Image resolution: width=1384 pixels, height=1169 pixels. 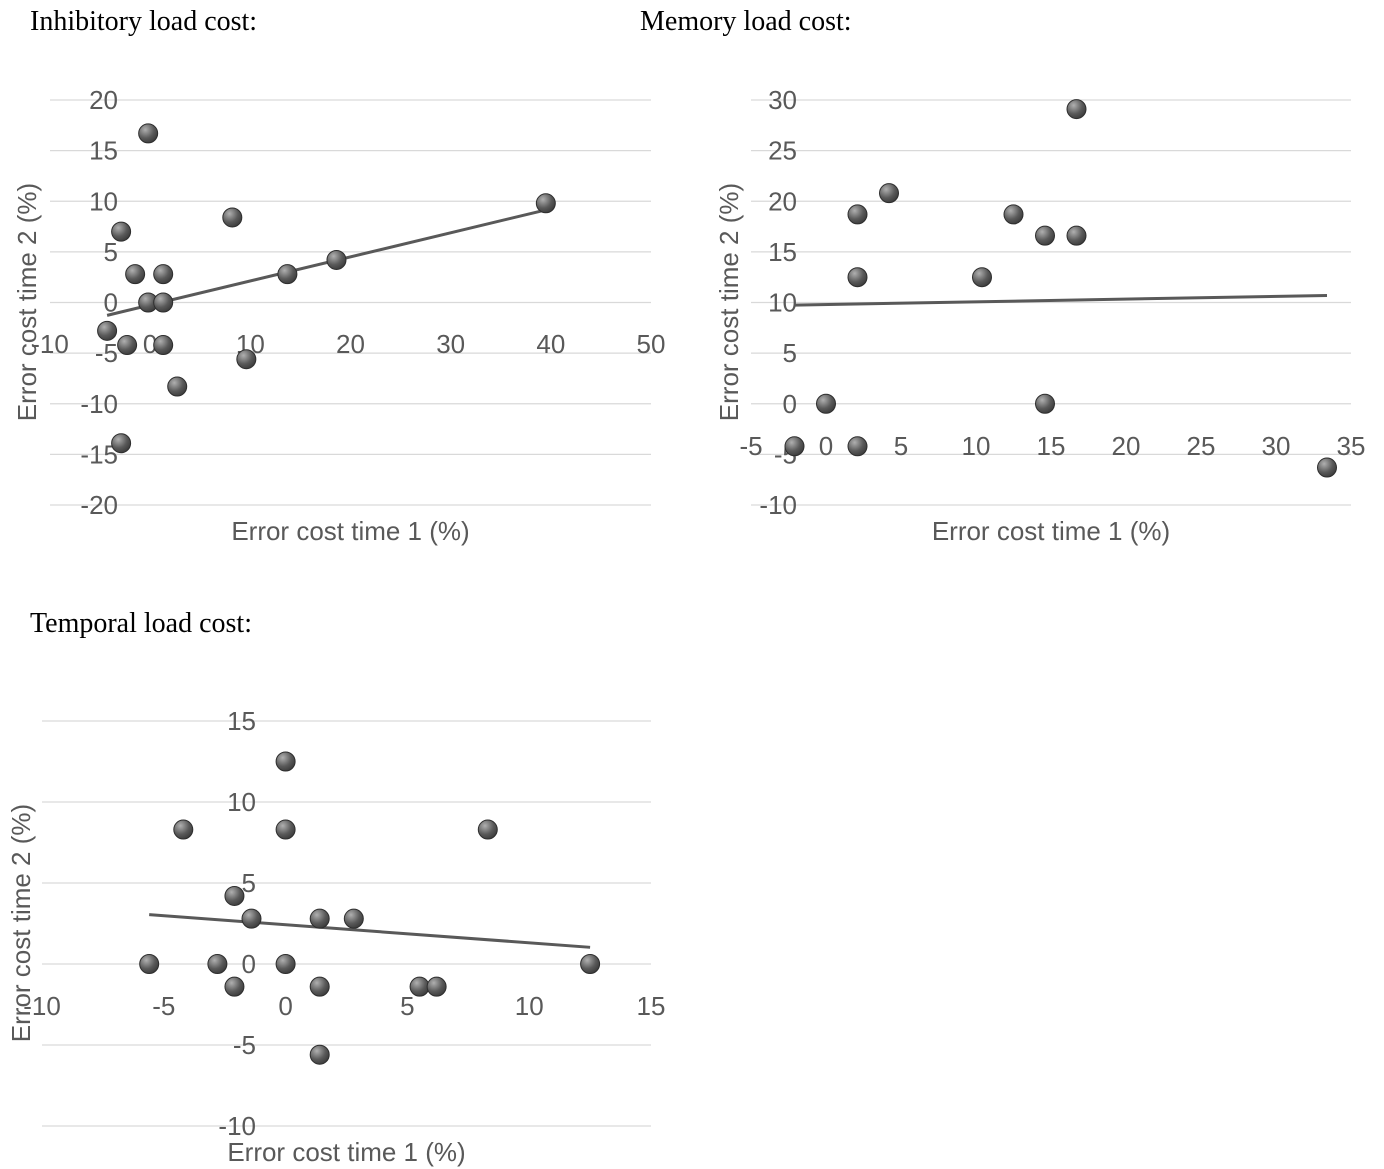 What do you see at coordinates (746, 21) in the screenshot?
I see `caption-memory: Memory load cost:` at bounding box center [746, 21].